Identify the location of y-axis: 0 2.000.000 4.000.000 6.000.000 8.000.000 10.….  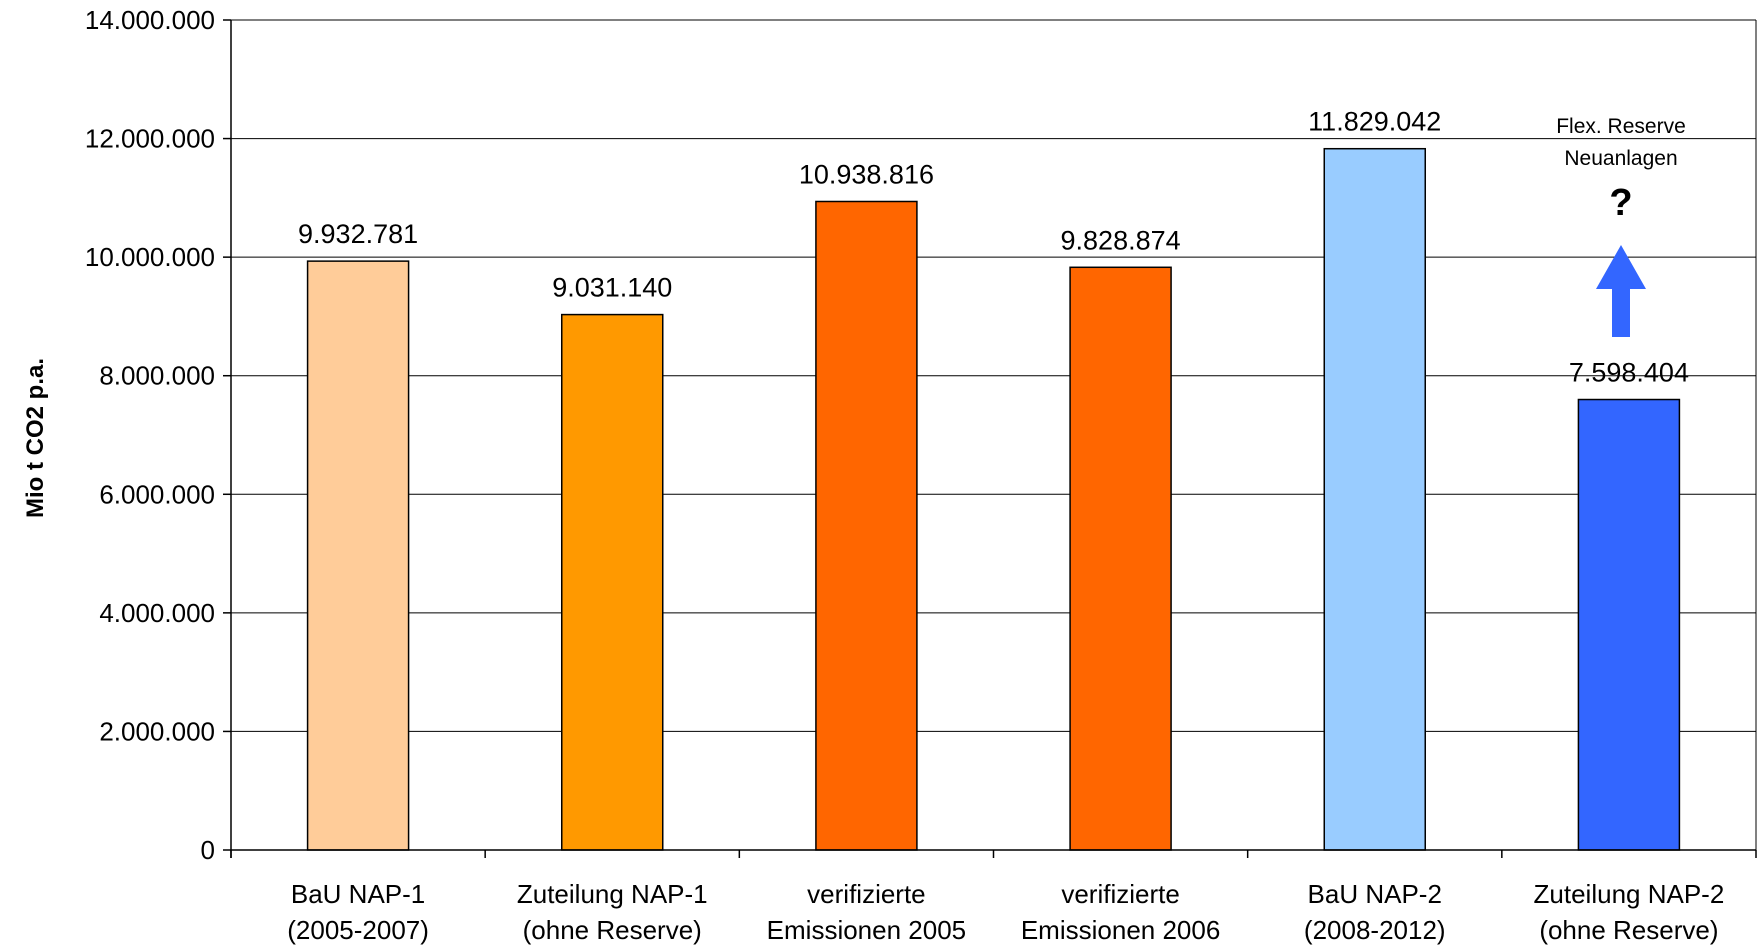
(158, 435).